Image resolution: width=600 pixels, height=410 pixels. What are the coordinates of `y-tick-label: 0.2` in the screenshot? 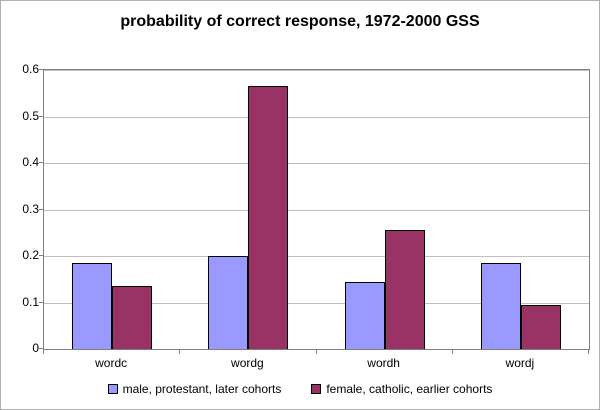 It's located at (30, 255).